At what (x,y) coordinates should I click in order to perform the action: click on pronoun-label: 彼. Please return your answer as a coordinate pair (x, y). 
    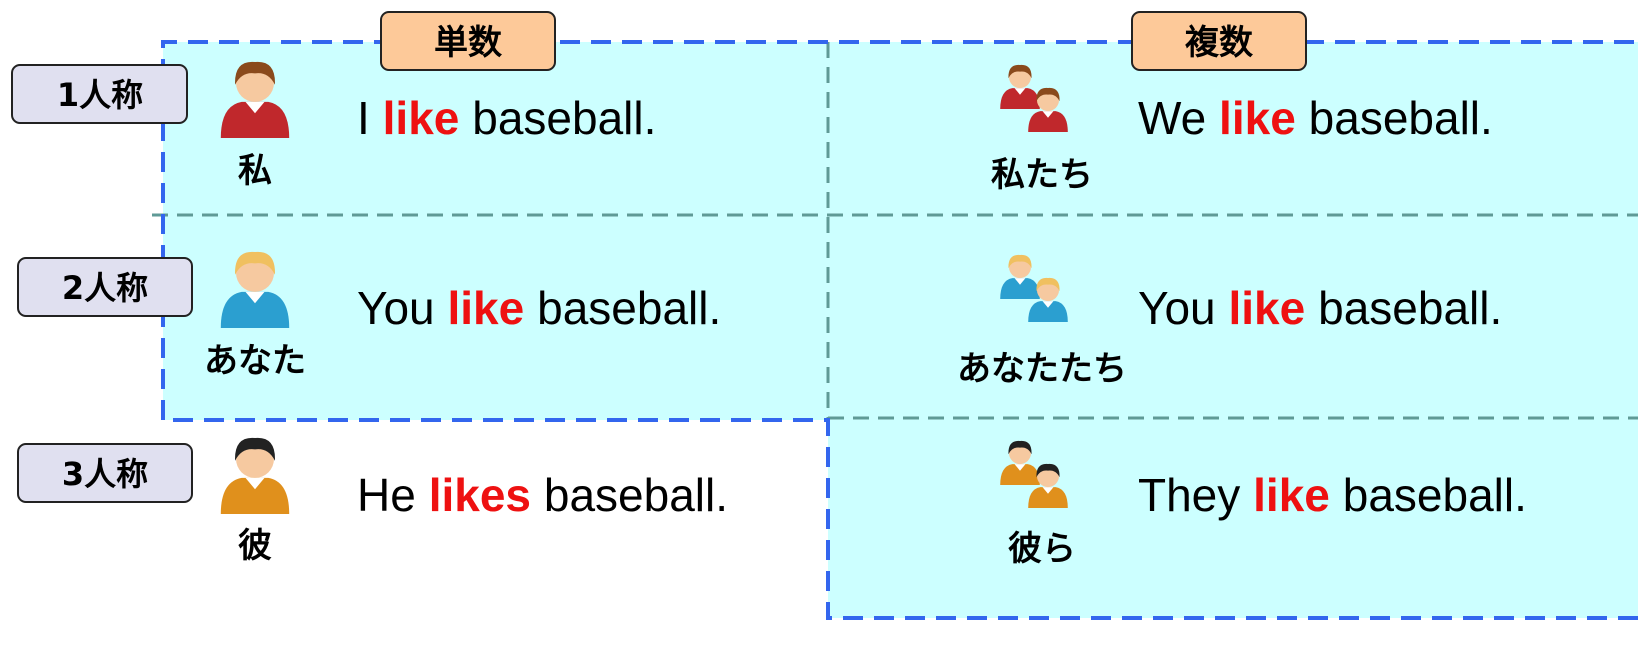
    Looking at the image, I should click on (255, 546).